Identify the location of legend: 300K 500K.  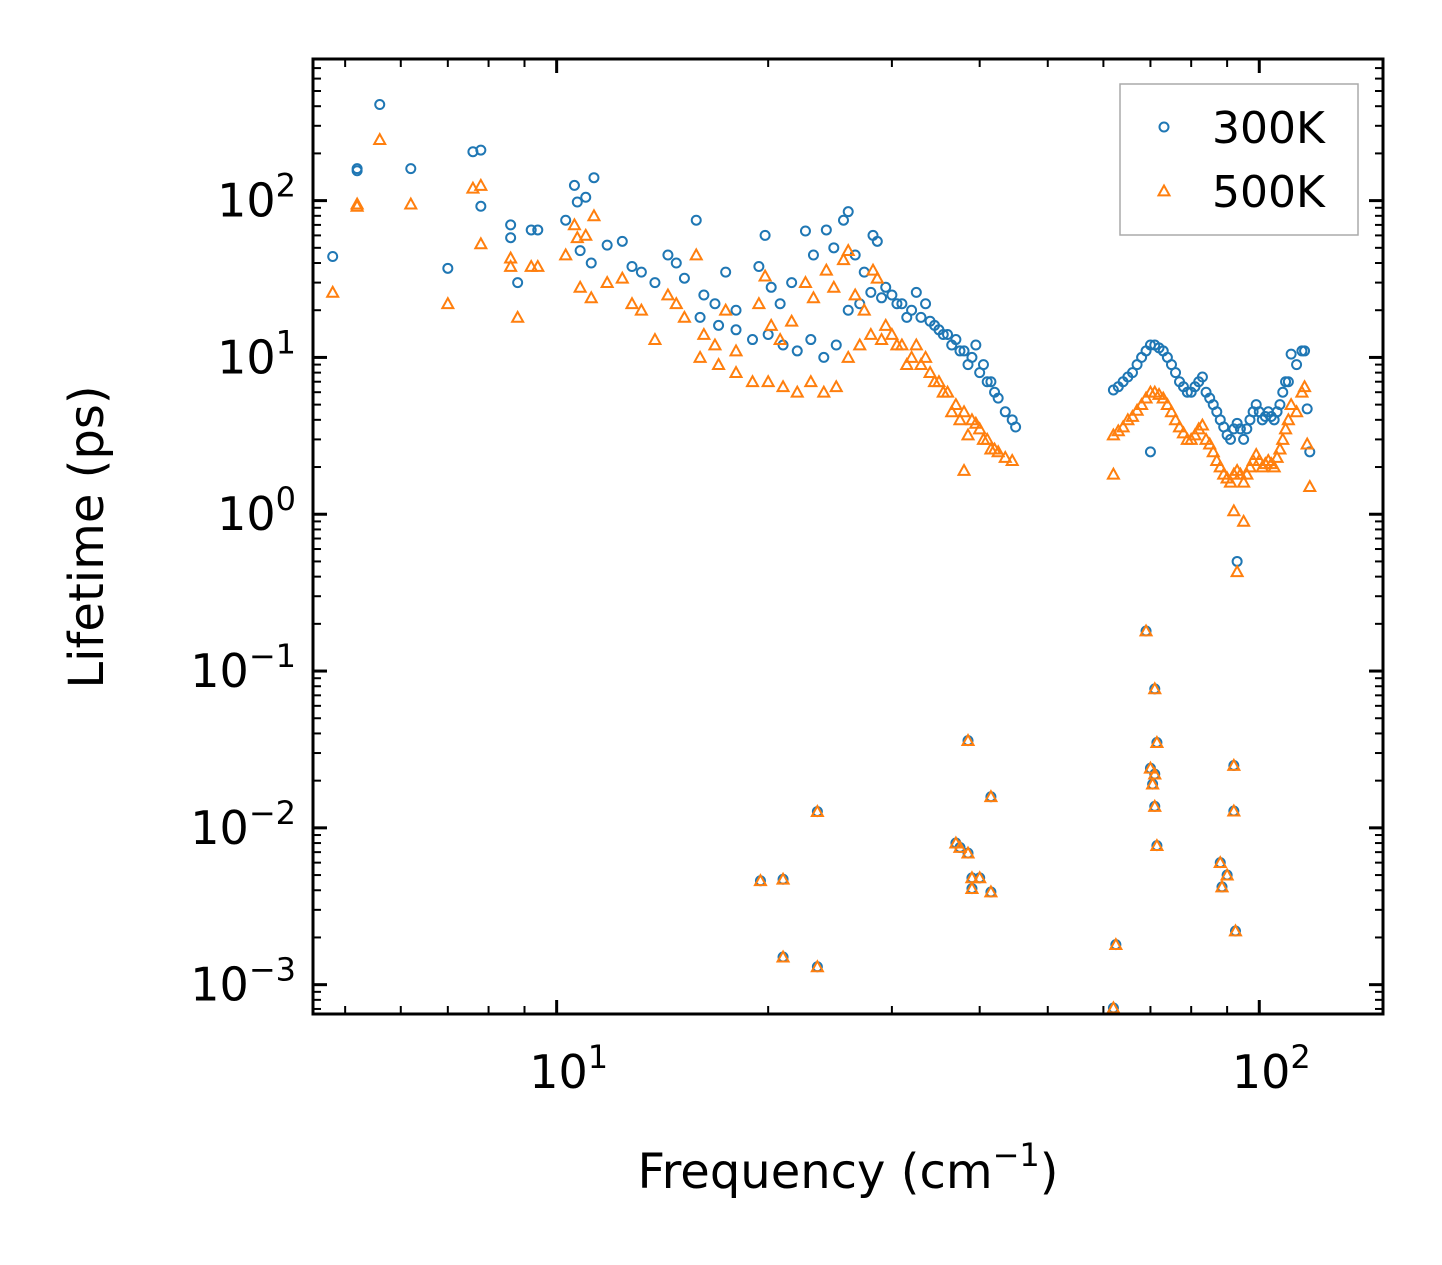
(1239, 159).